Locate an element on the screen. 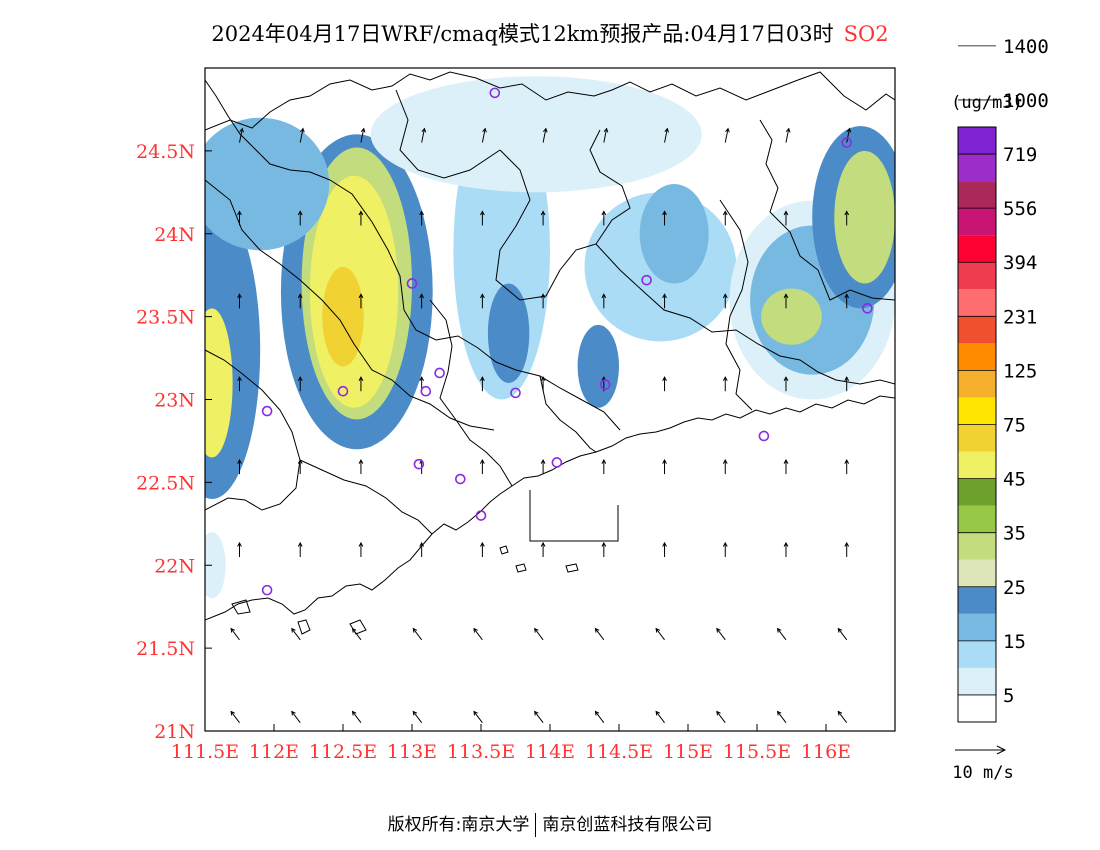  company-text: 南京创蓝科技有限公司 is located at coordinates (627, 825).